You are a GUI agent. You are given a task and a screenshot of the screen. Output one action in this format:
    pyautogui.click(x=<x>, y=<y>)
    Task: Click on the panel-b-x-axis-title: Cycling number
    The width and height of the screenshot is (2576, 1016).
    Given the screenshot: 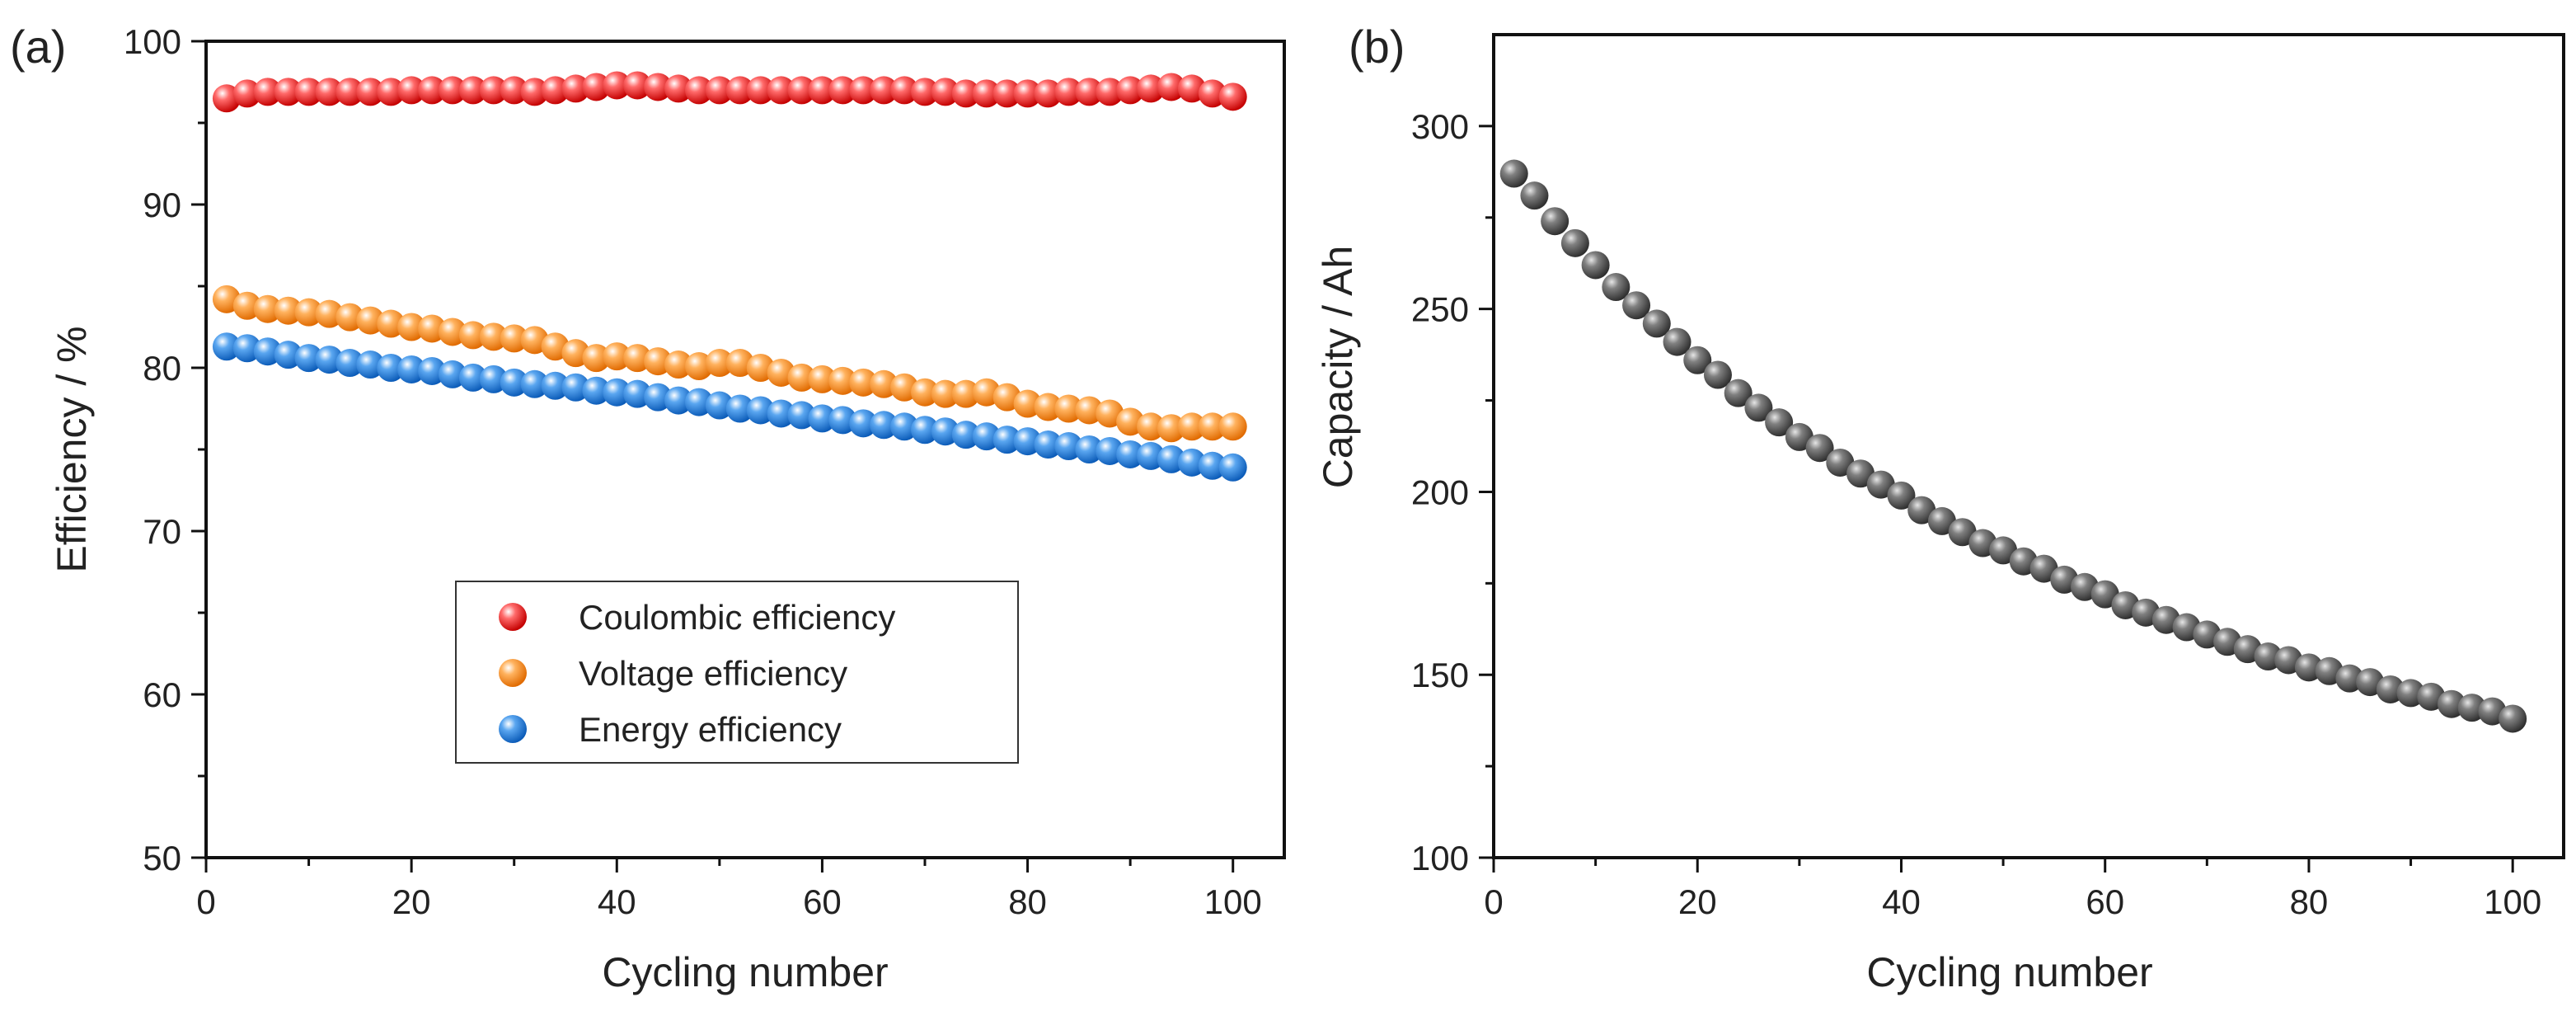 What is the action you would take?
    pyautogui.click(x=2009, y=972)
    